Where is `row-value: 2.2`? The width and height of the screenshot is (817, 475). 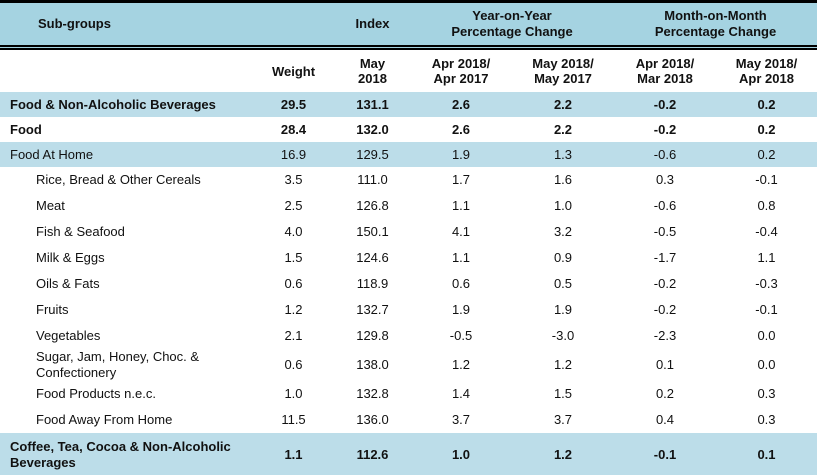 row-value: 2.2 is located at coordinates (563, 129).